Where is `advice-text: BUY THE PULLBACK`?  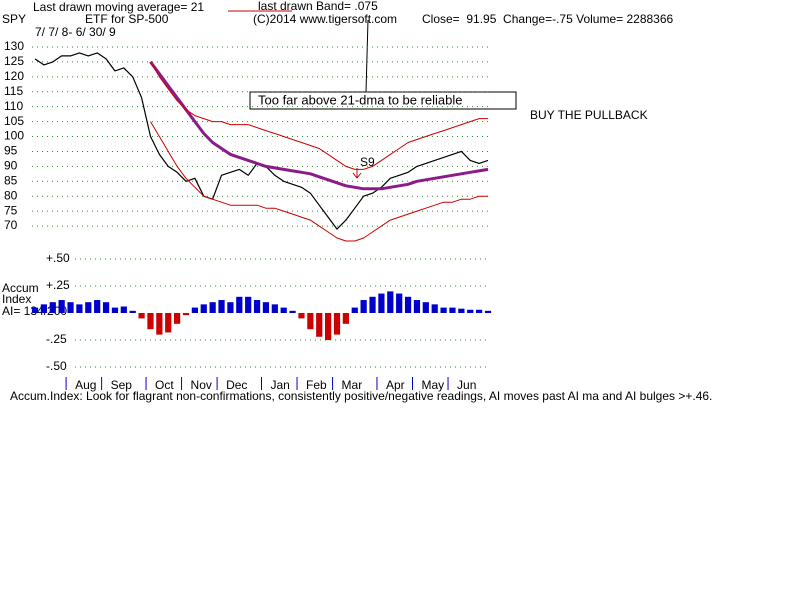 advice-text: BUY THE PULLBACK is located at coordinates (589, 115).